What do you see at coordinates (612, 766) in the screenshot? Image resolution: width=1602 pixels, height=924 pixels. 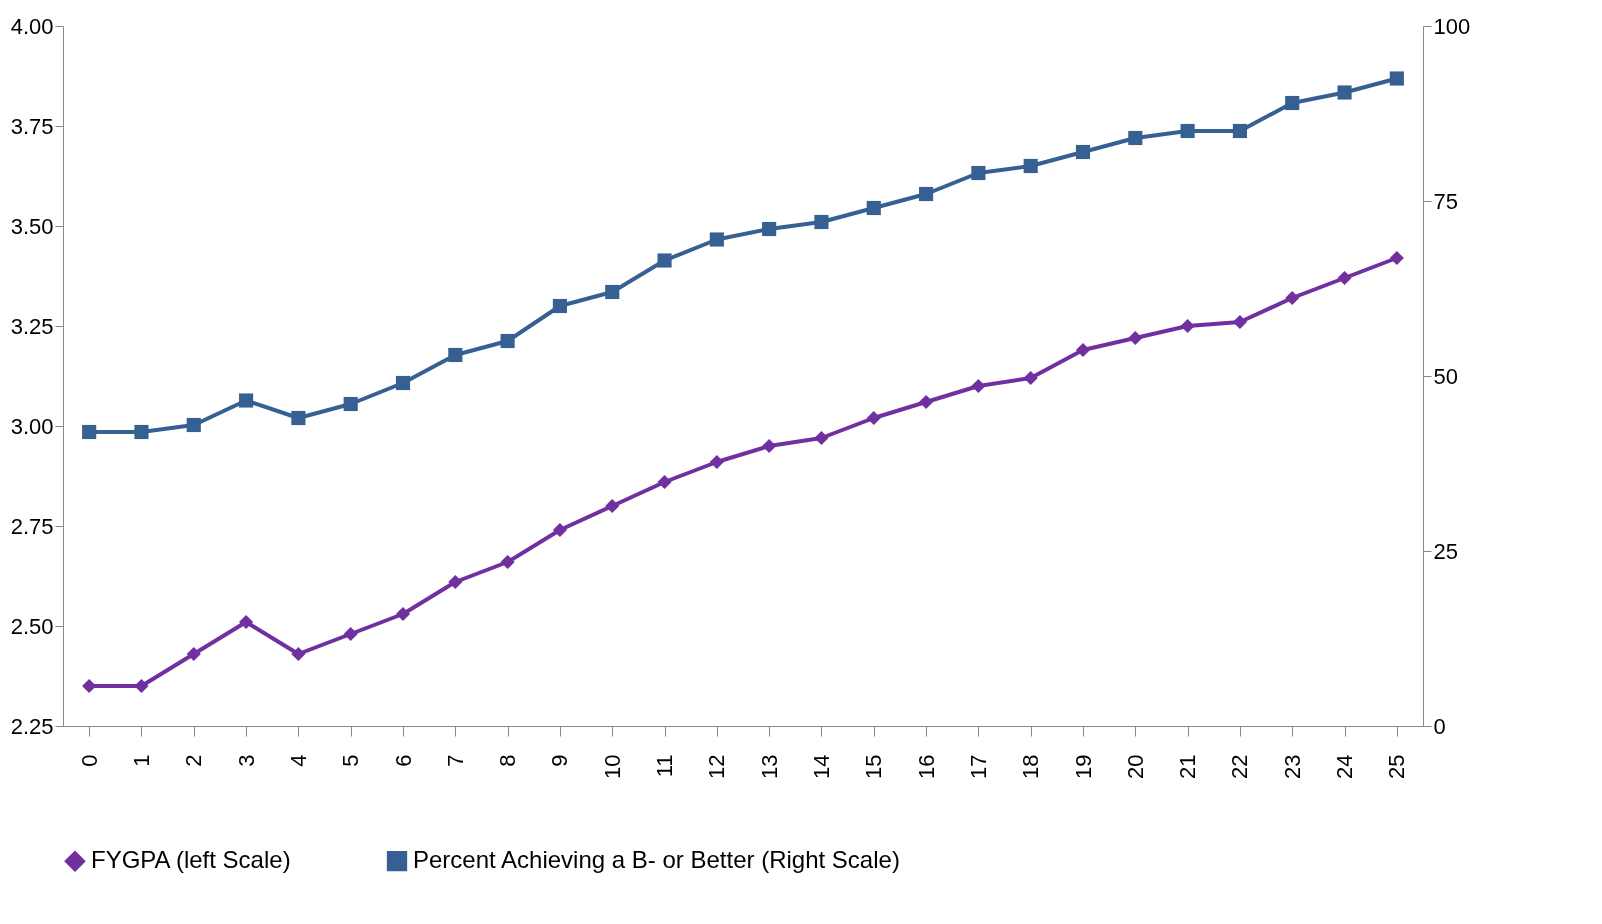 I see `x-tick-label: 10` at bounding box center [612, 766].